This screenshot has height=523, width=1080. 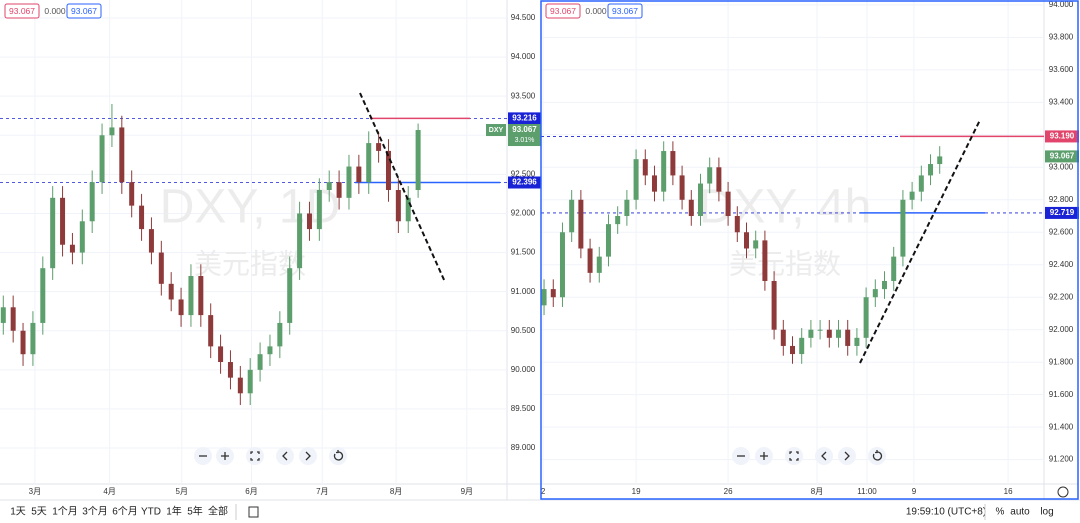 What do you see at coordinates (1061, 69) in the screenshot?
I see `y-tick-label: 93.600` at bounding box center [1061, 69].